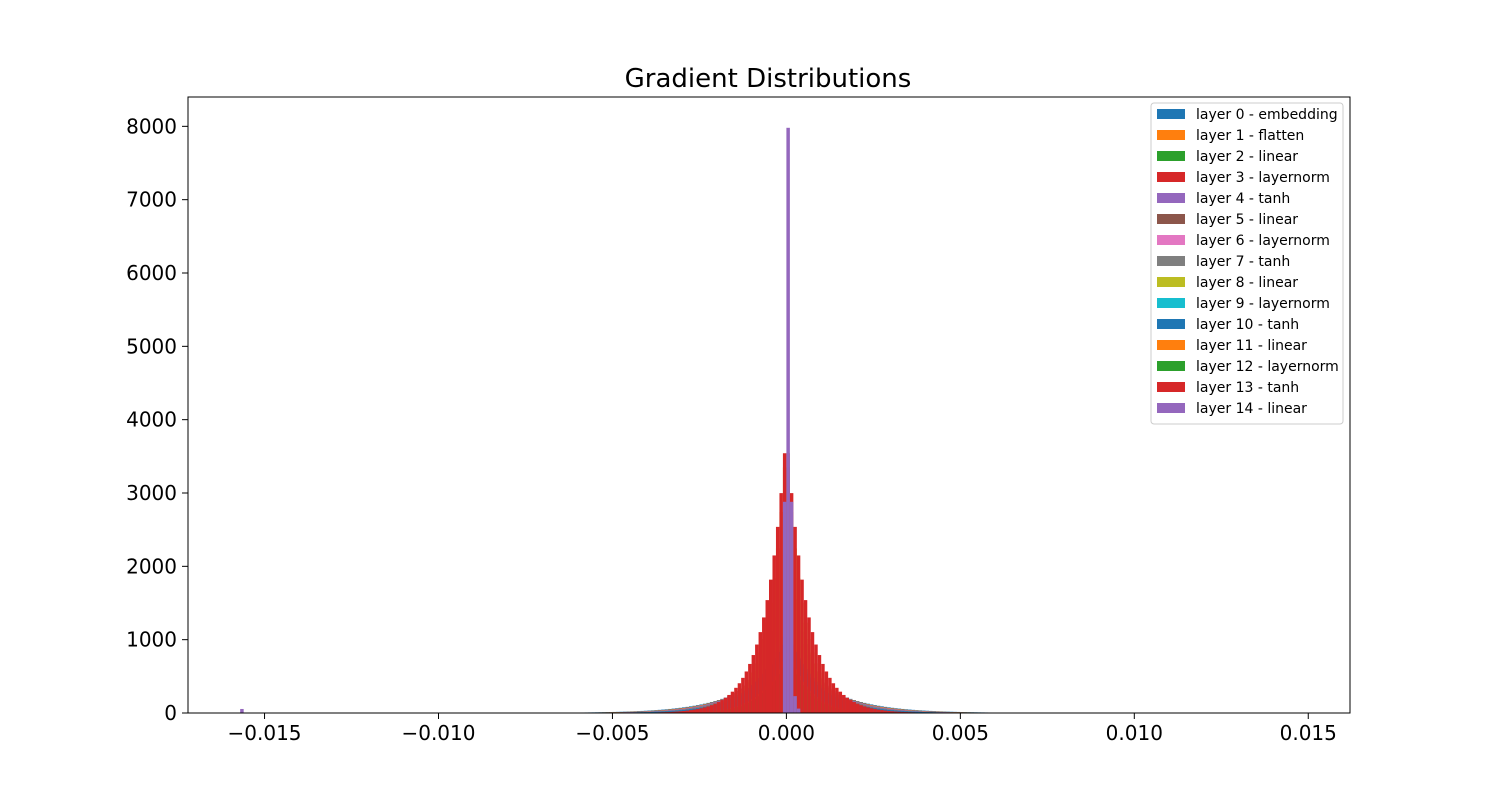 Image resolution: width=1500 pixels, height=800 pixels. I want to click on legend-item: layer 10 - tanh, so click(1228, 325).